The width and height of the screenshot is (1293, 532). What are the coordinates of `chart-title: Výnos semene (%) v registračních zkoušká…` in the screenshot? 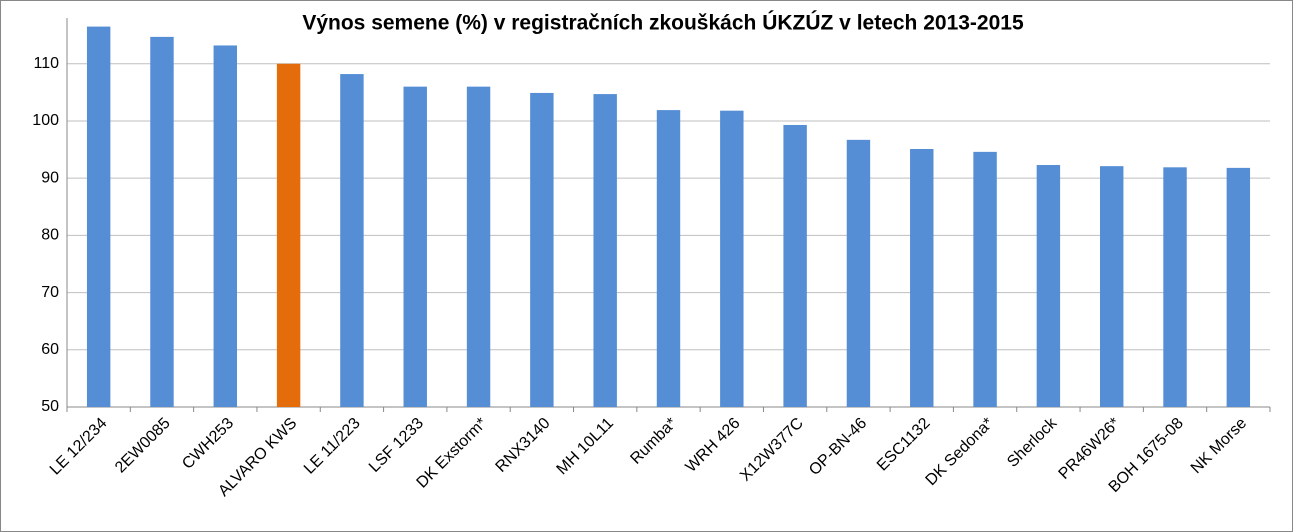 It's located at (663, 23).